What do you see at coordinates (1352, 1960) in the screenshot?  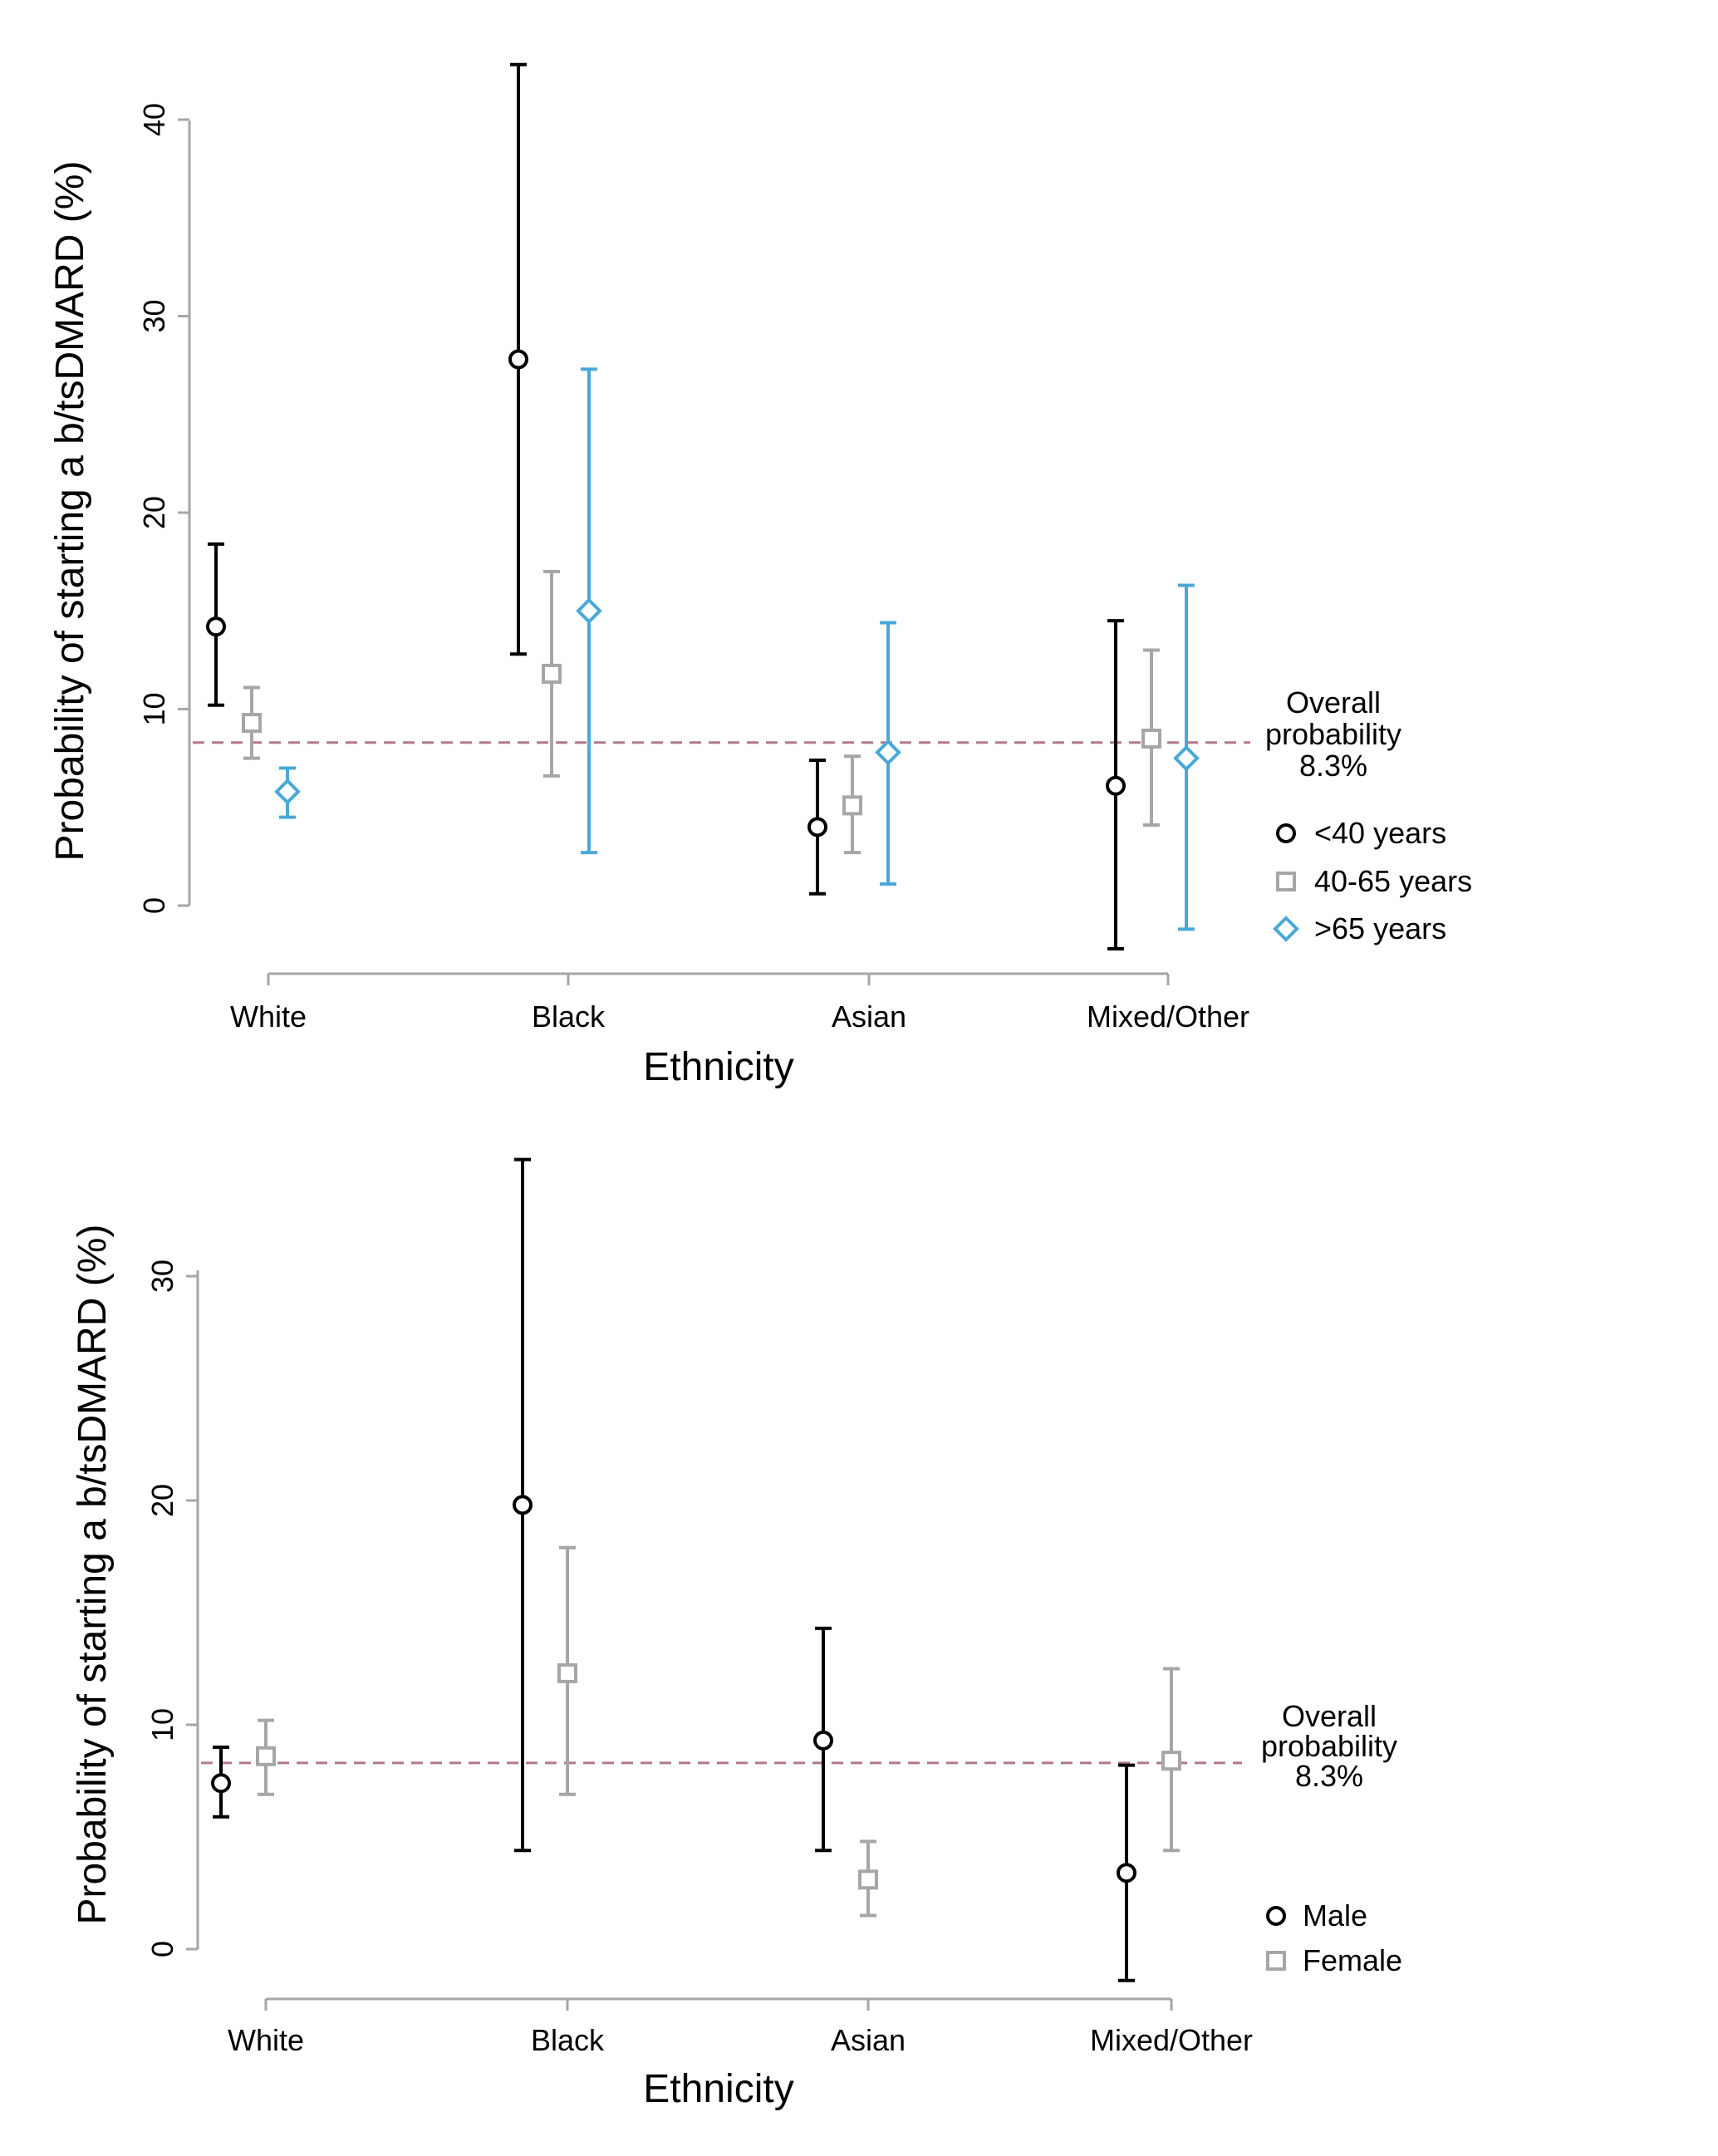 I see `legend-label: Female` at bounding box center [1352, 1960].